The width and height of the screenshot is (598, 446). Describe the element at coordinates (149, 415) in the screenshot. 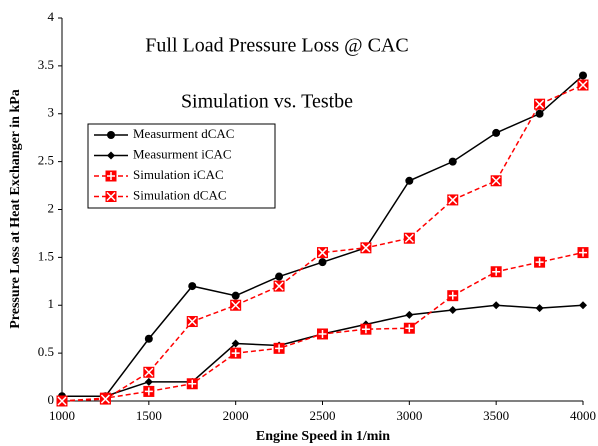

I see `x-tick-label: 1500` at that location.